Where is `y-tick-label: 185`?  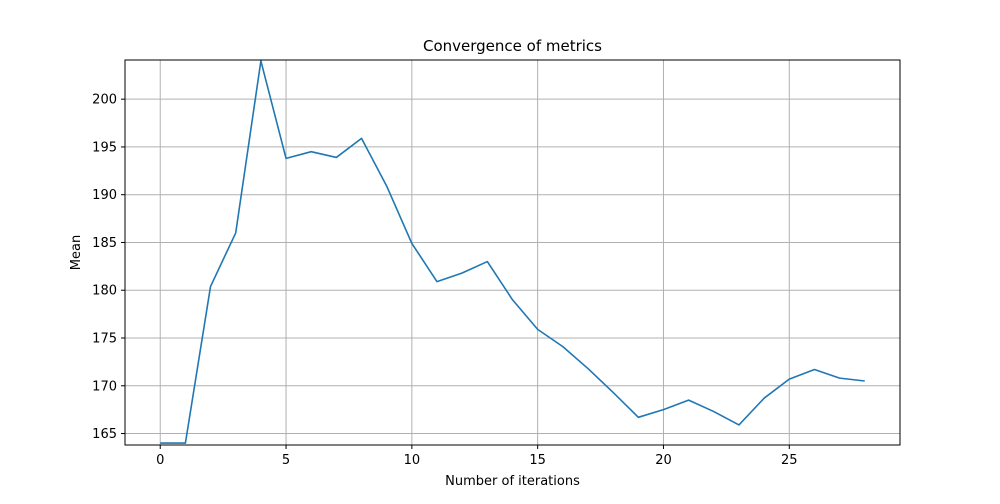
y-tick-label: 185 is located at coordinates (104, 243).